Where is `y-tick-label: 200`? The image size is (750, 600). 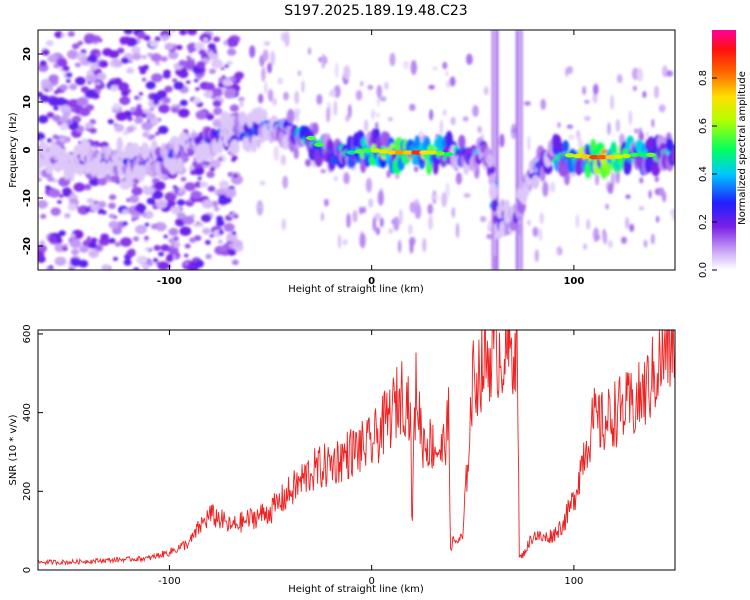 y-tick-label: 200 is located at coordinates (27, 491).